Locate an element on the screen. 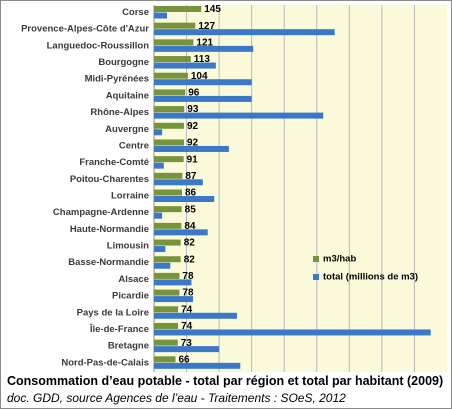 The image size is (452, 409). bar-total-bourgogne is located at coordinates (185, 65).